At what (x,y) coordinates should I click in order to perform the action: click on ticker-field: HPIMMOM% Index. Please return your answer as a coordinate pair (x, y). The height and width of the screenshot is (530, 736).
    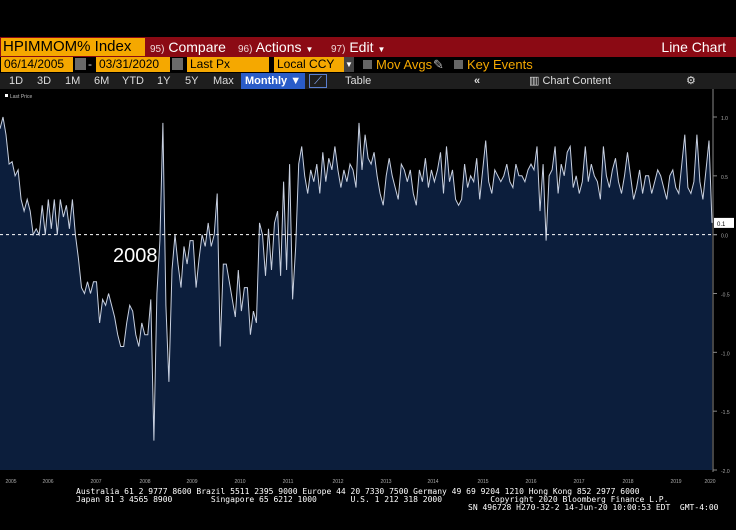
    Looking at the image, I should click on (73, 47).